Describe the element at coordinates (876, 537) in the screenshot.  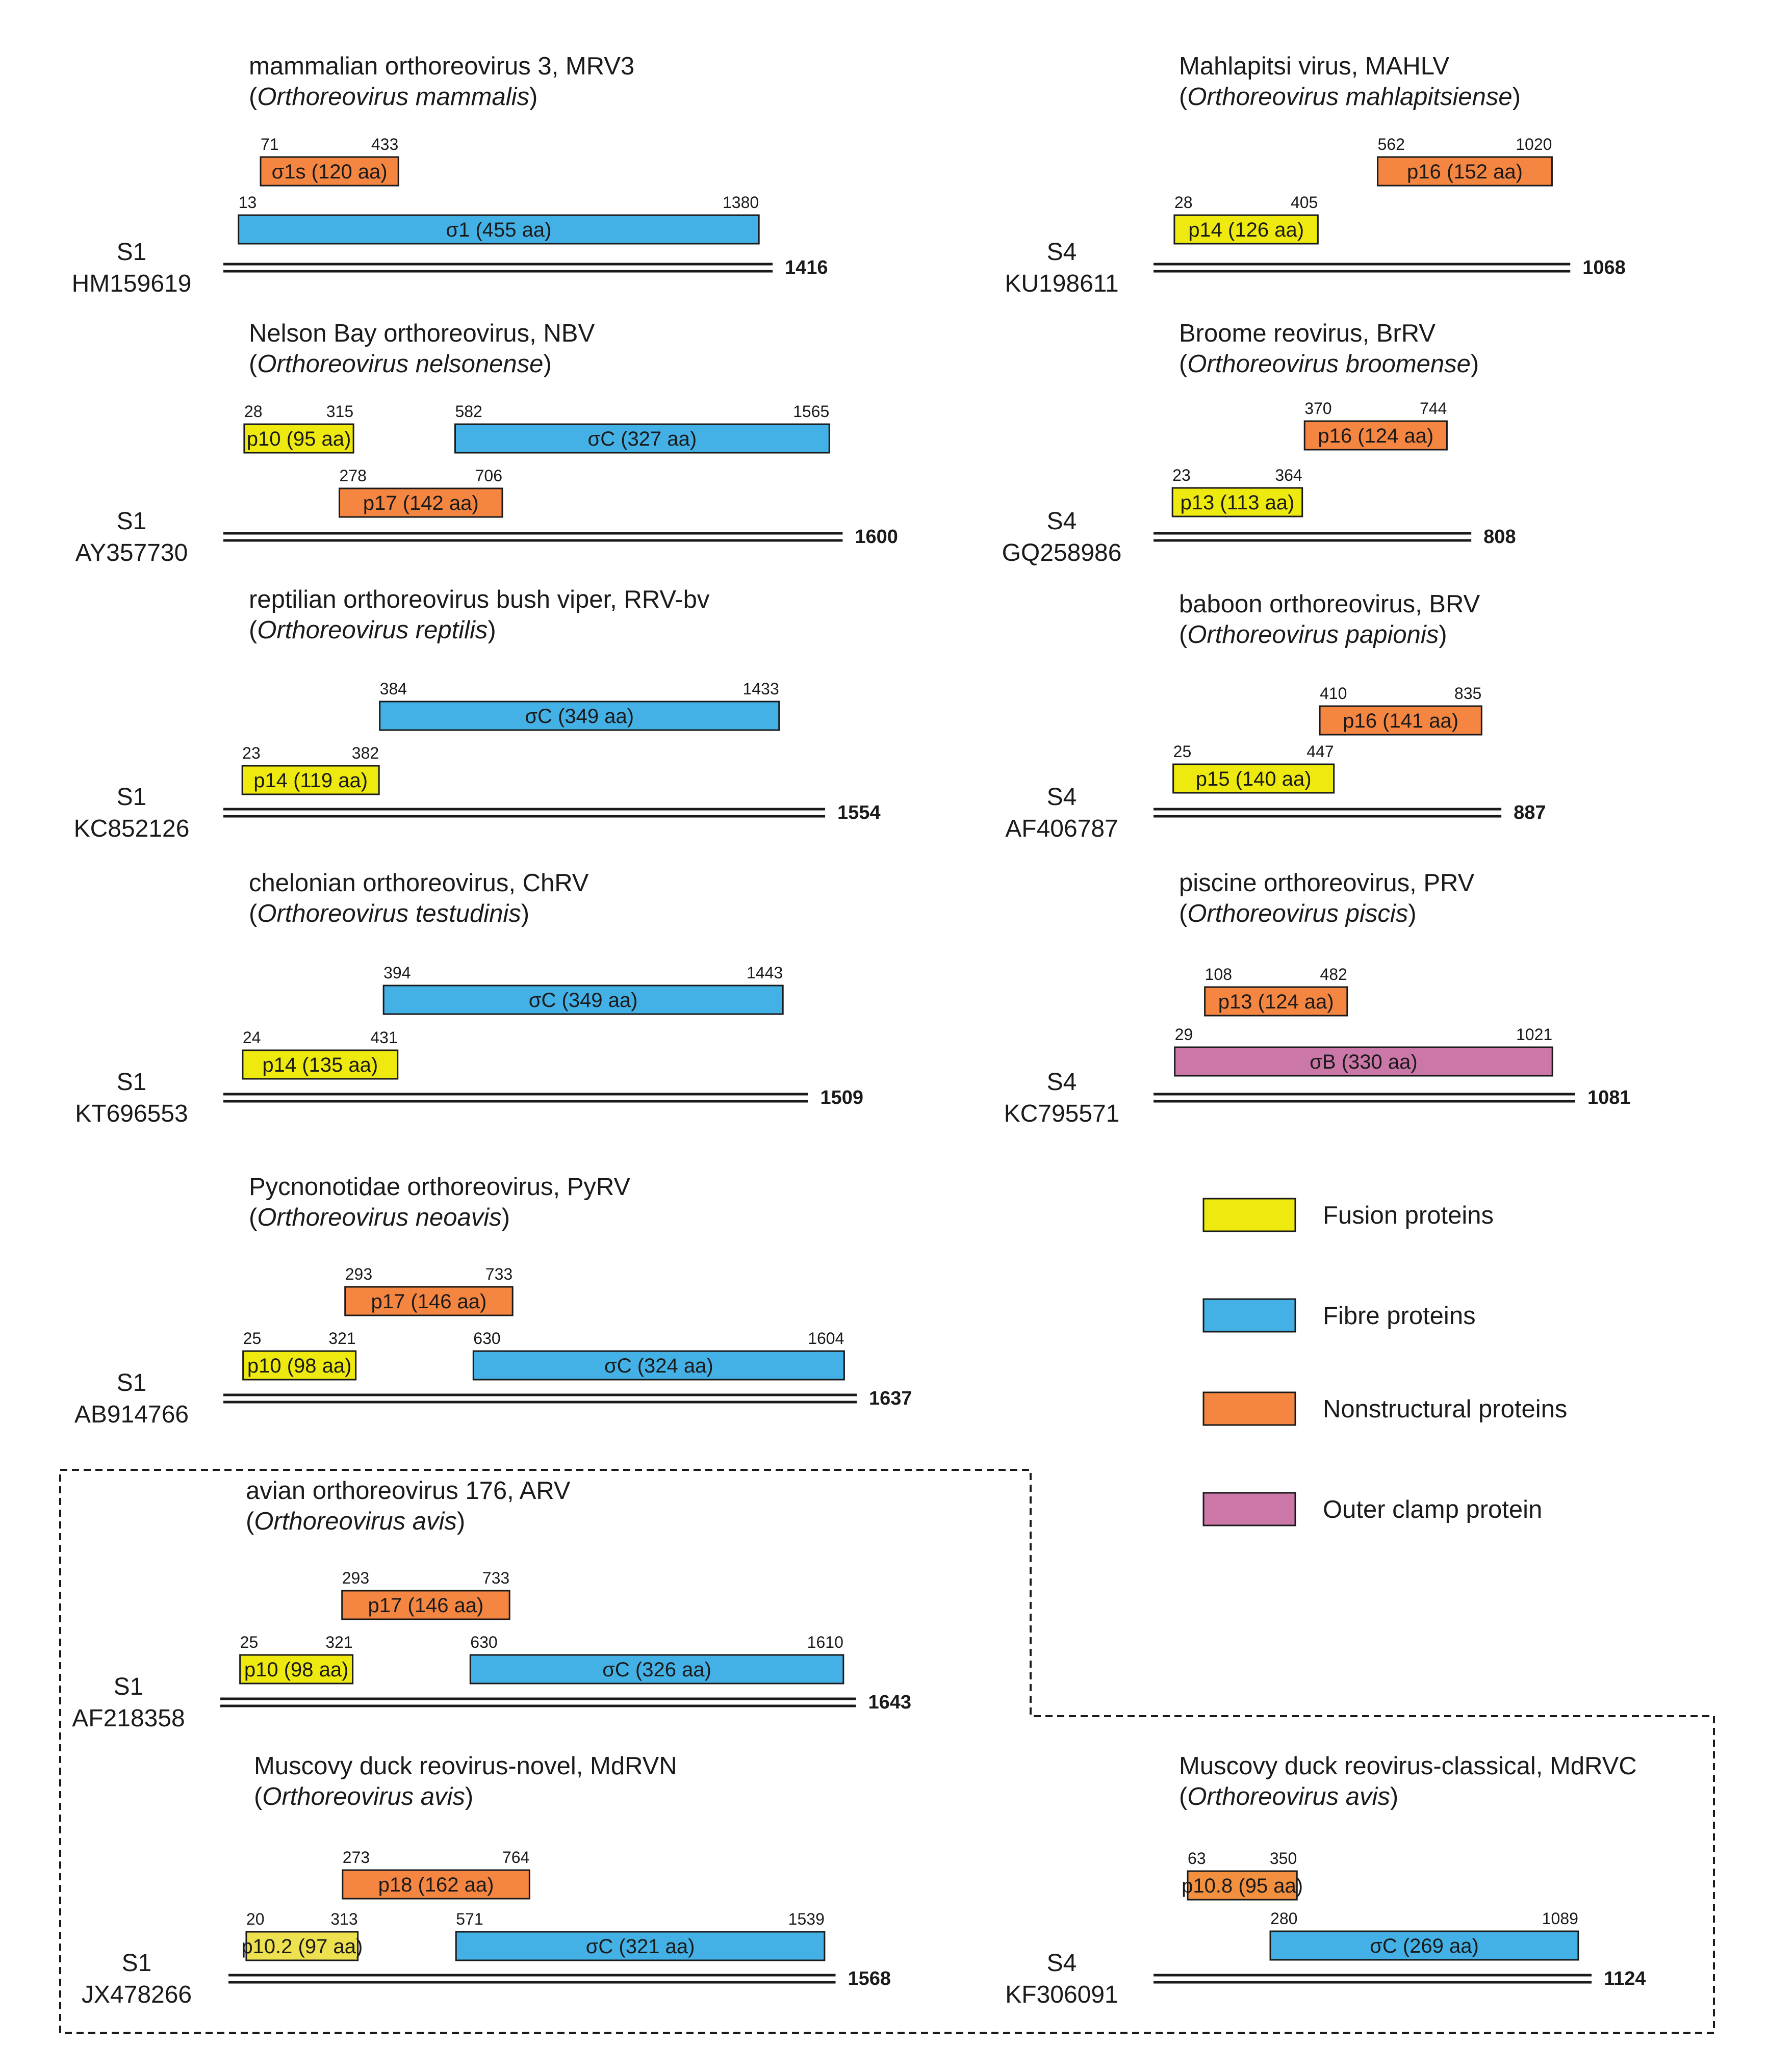
I see `genome-length-label: 1600` at that location.